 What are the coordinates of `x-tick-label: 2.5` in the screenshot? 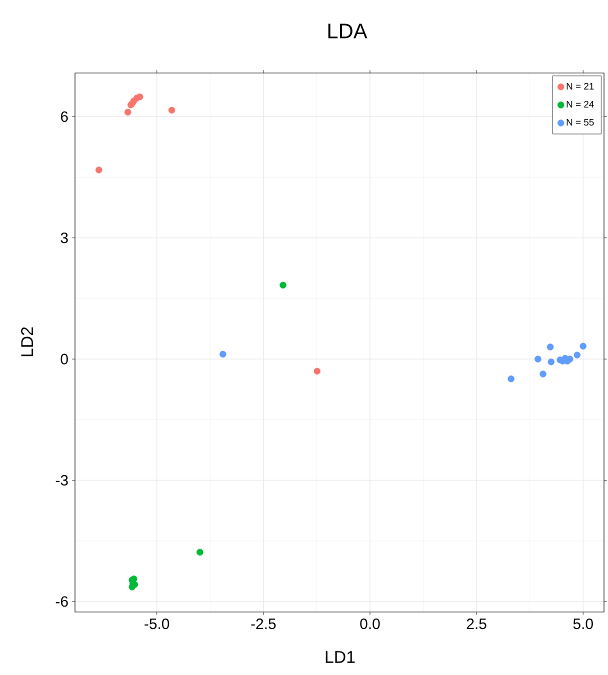 It's located at (476, 624).